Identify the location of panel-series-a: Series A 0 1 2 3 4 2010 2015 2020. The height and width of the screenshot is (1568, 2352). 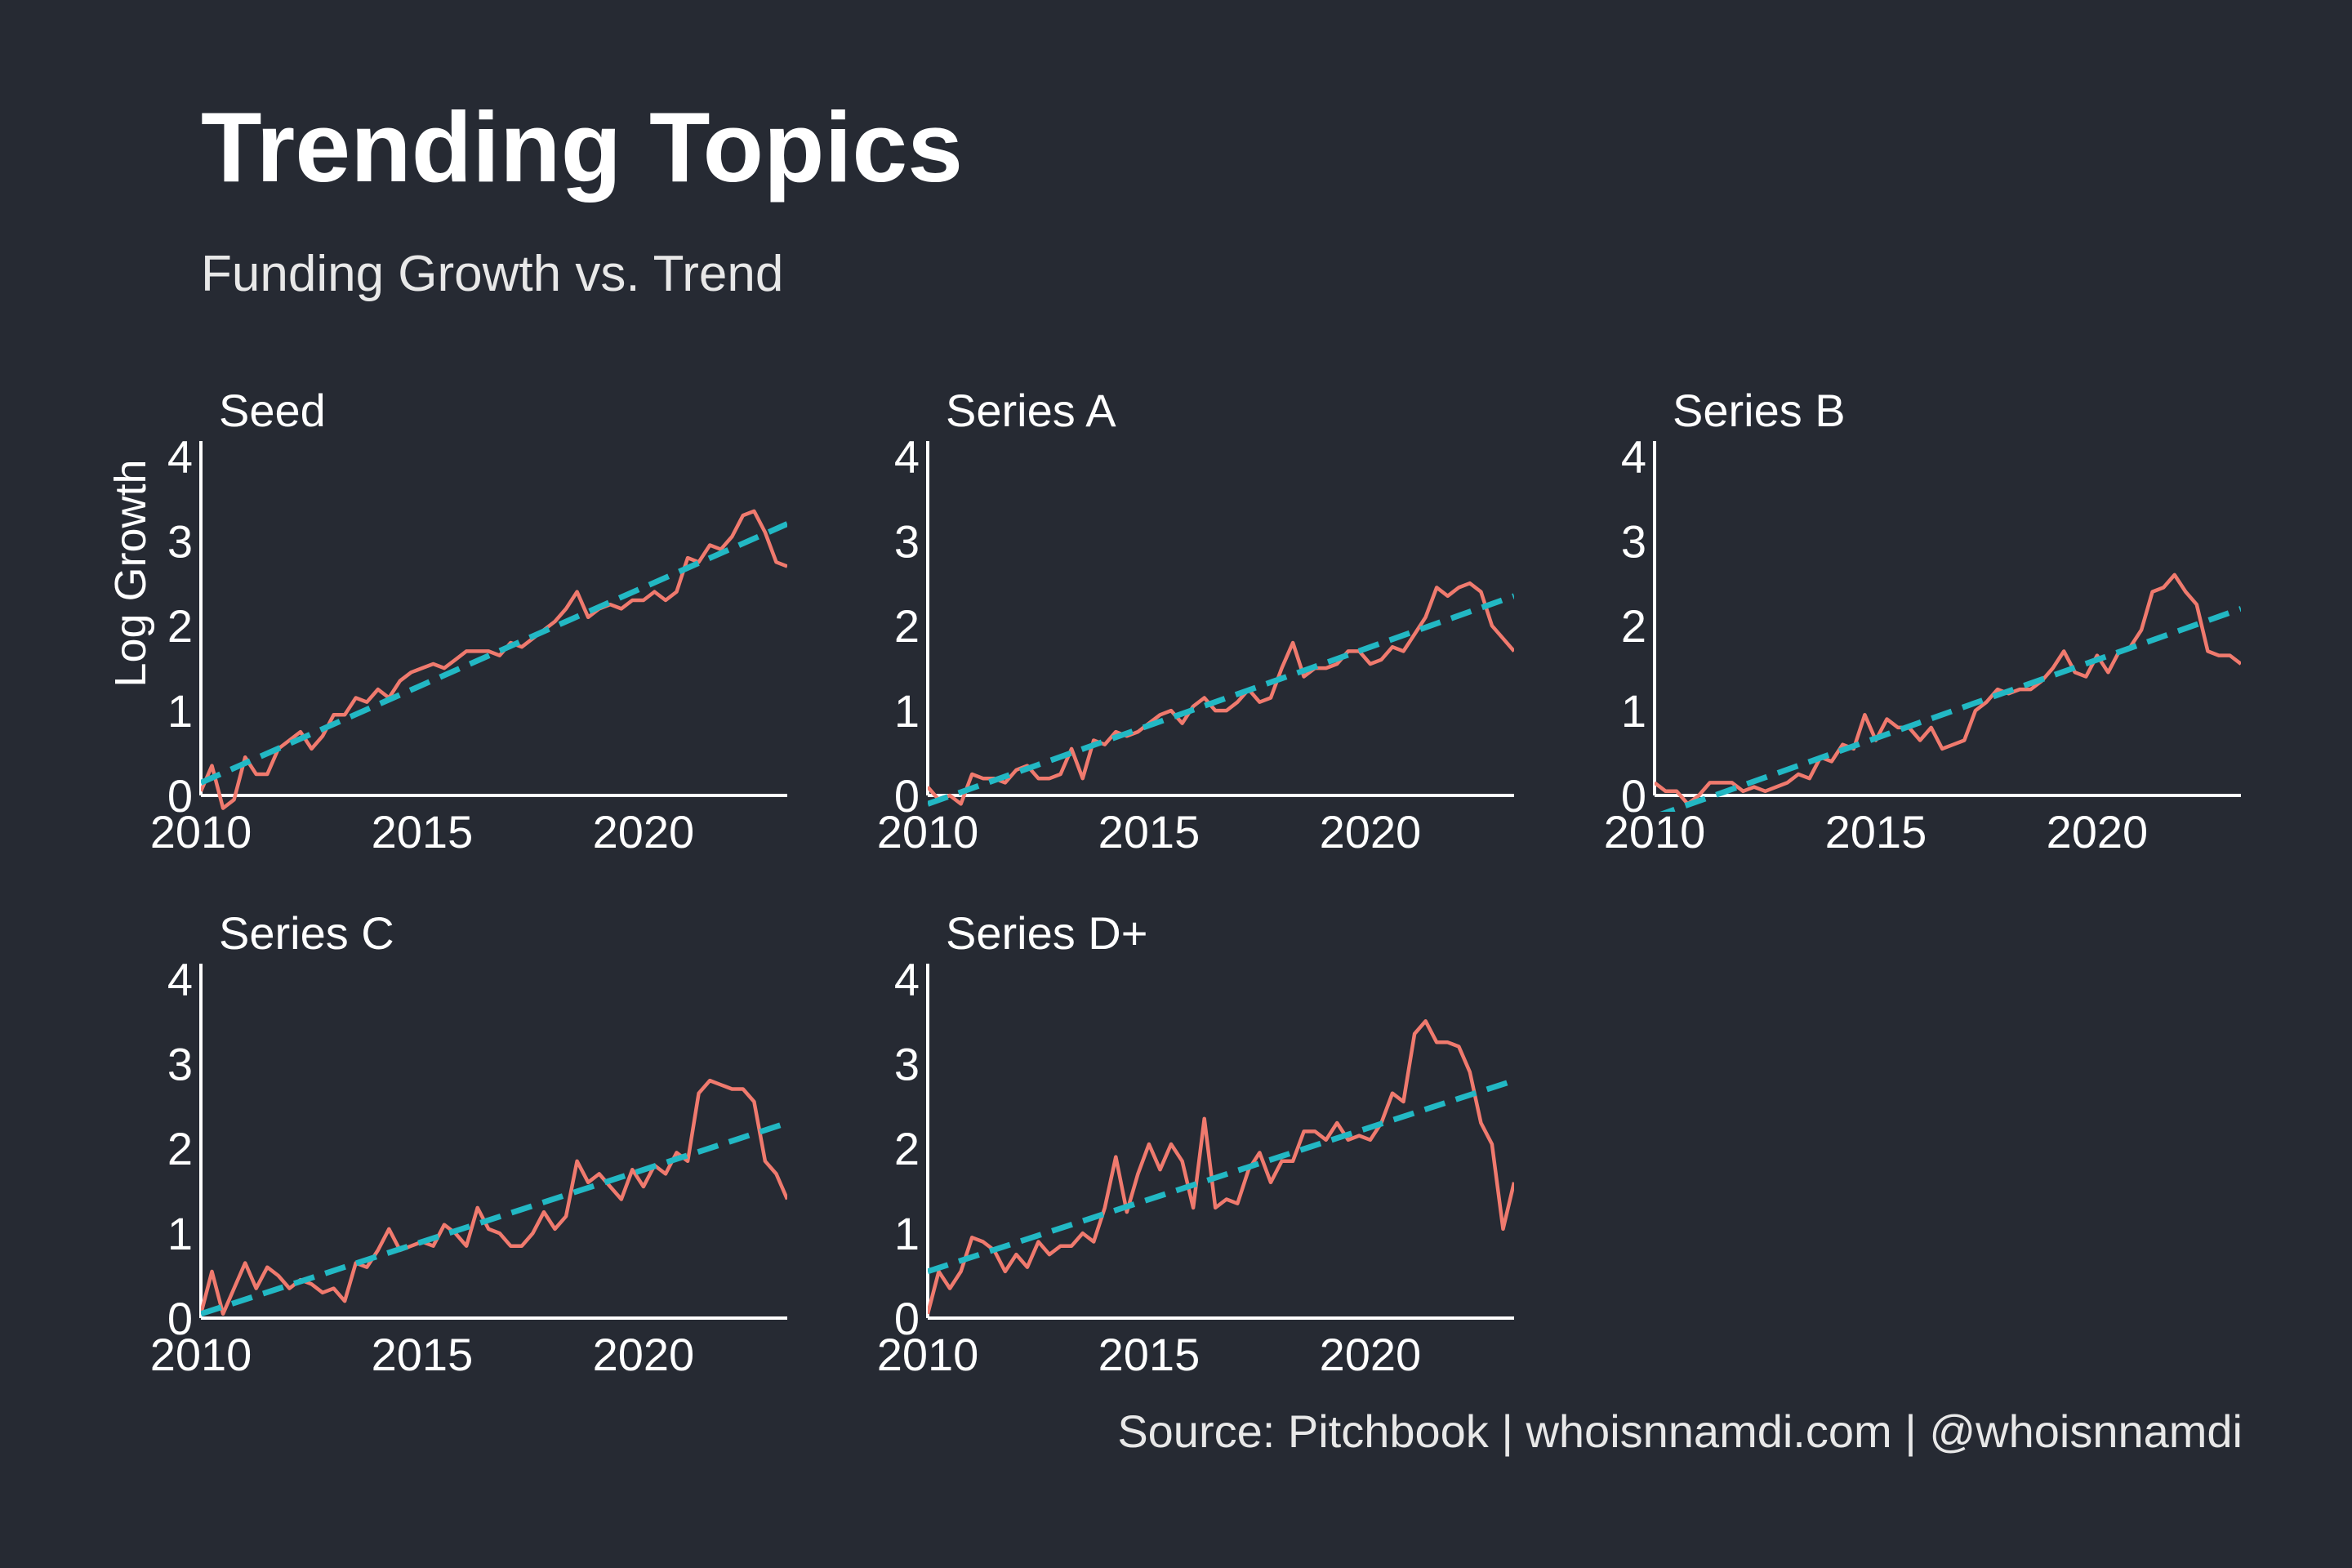
(1195, 621).